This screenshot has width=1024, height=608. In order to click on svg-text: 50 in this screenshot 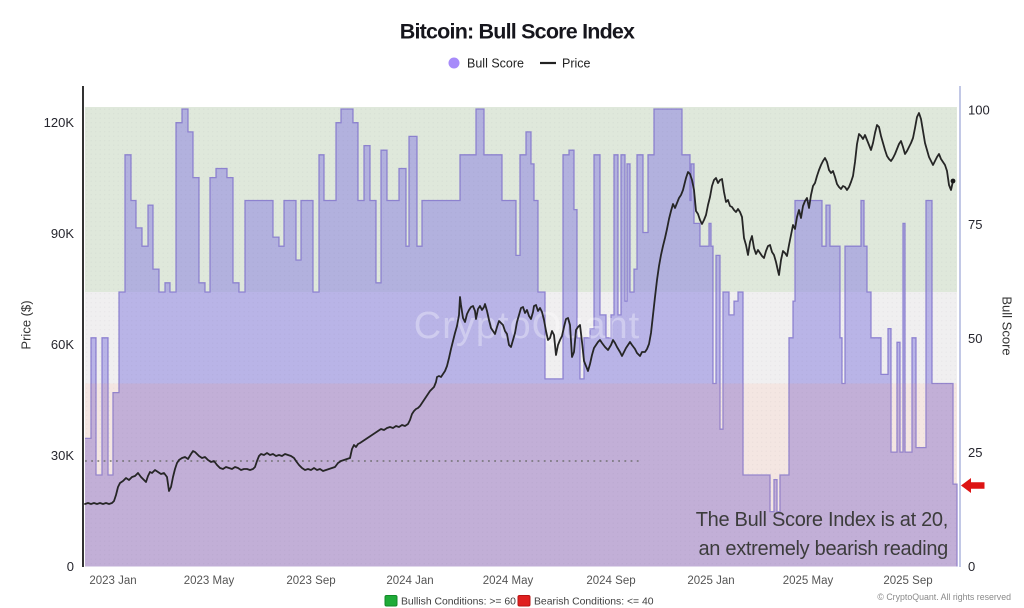, I will do `click(975, 338)`.